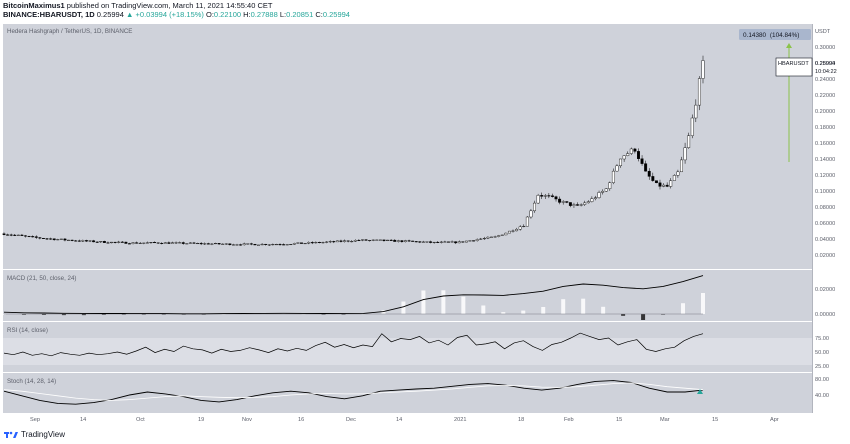  Describe the element at coordinates (407, 351) in the screenshot. I see `rsi-band` at that location.